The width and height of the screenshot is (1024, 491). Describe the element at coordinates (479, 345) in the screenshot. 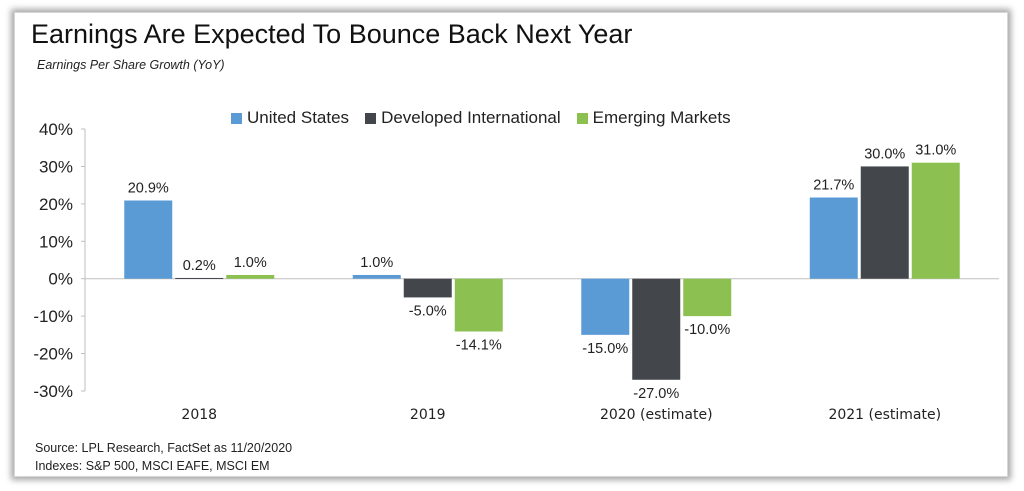

I see `data-label: -14.1%` at that location.